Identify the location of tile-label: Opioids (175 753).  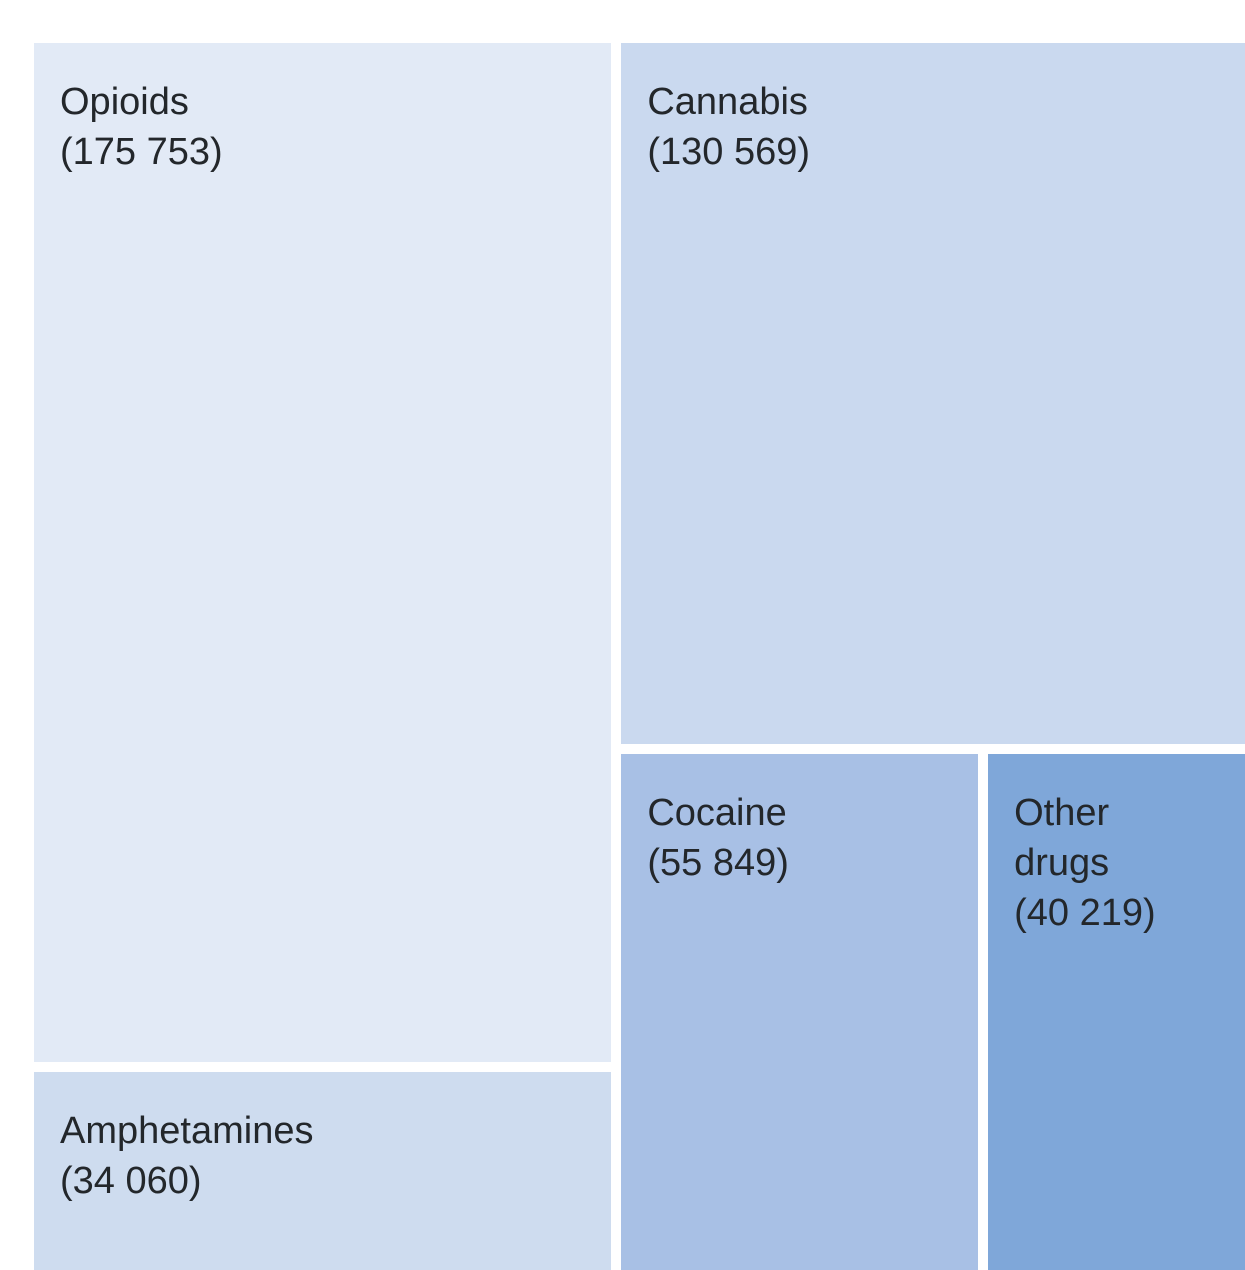
(141, 127).